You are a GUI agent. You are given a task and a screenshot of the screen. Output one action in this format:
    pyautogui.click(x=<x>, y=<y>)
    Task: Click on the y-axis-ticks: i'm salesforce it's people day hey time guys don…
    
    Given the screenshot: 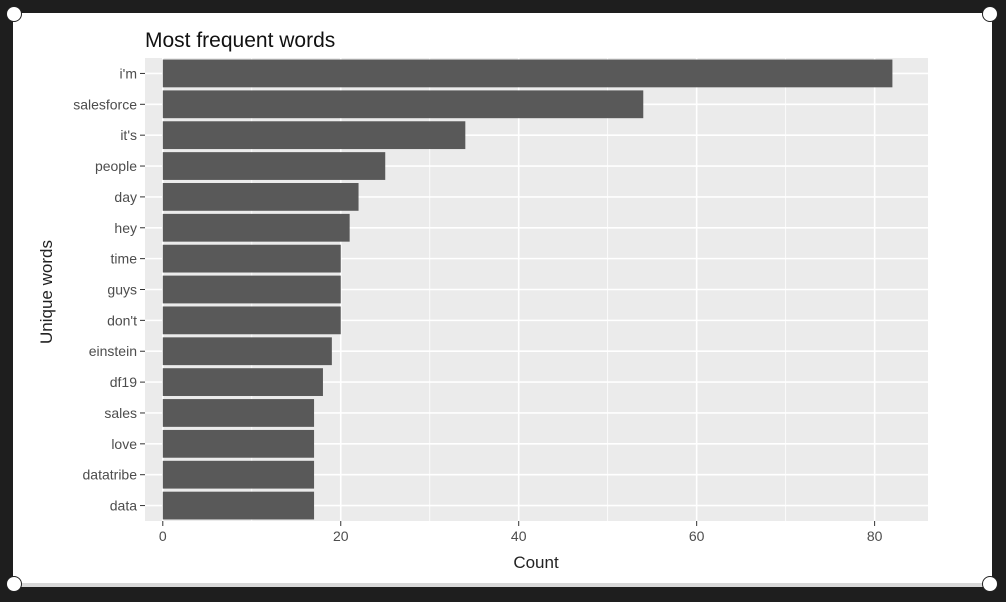 What is the action you would take?
    pyautogui.click(x=109, y=289)
    